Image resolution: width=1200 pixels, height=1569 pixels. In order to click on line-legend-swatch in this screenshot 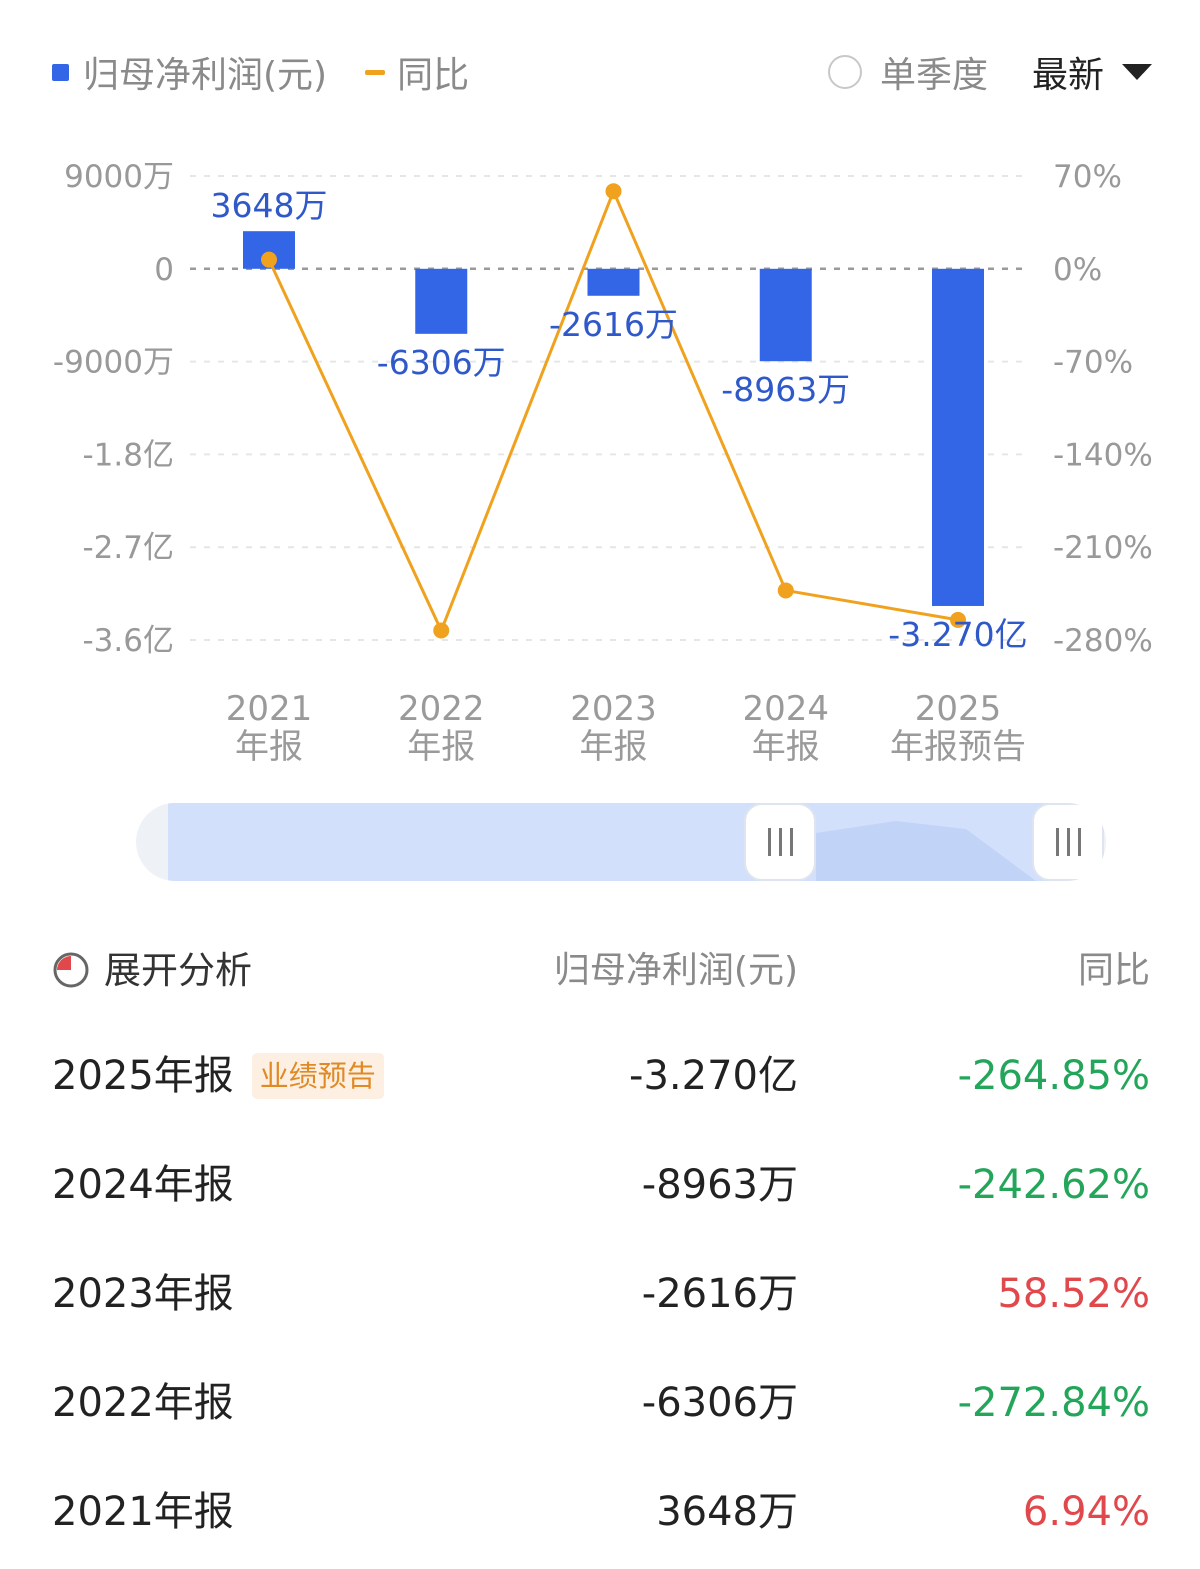, I will do `click(375, 72)`.